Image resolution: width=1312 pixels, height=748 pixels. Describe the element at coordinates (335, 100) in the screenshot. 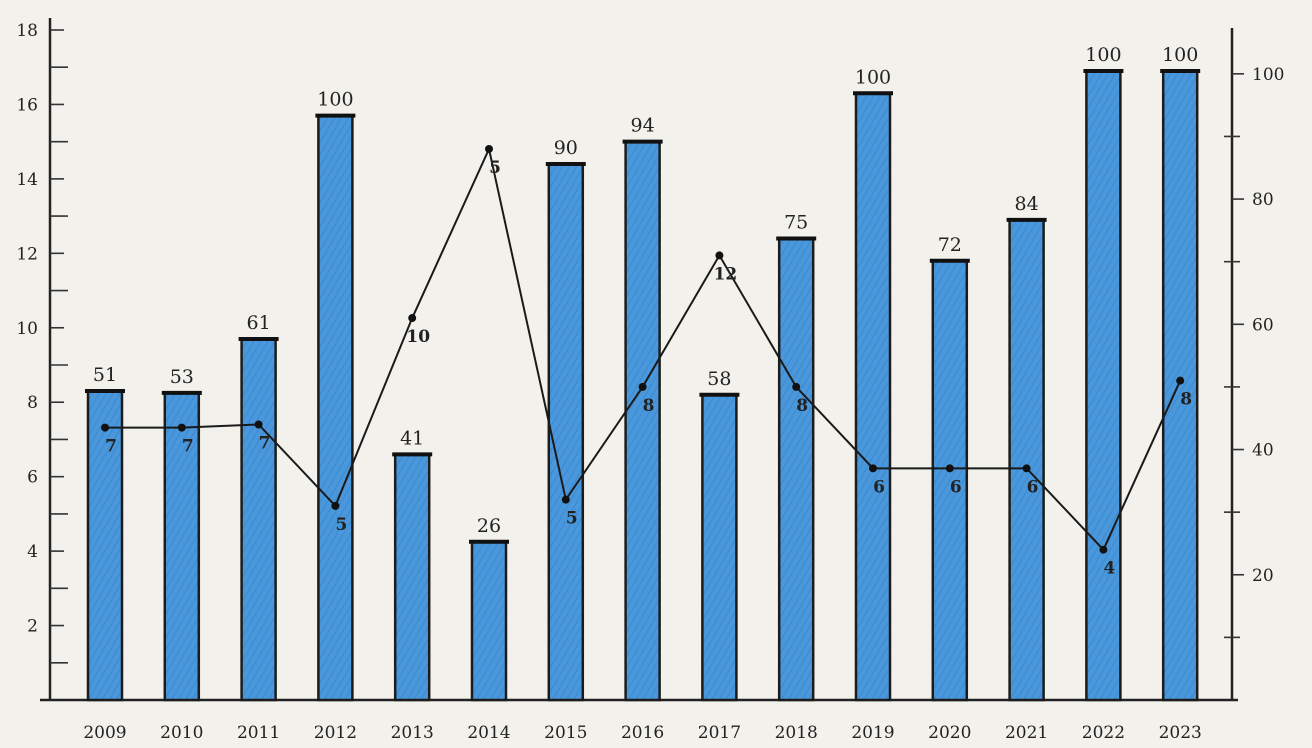

I see `bar-label-2012: 100` at that location.